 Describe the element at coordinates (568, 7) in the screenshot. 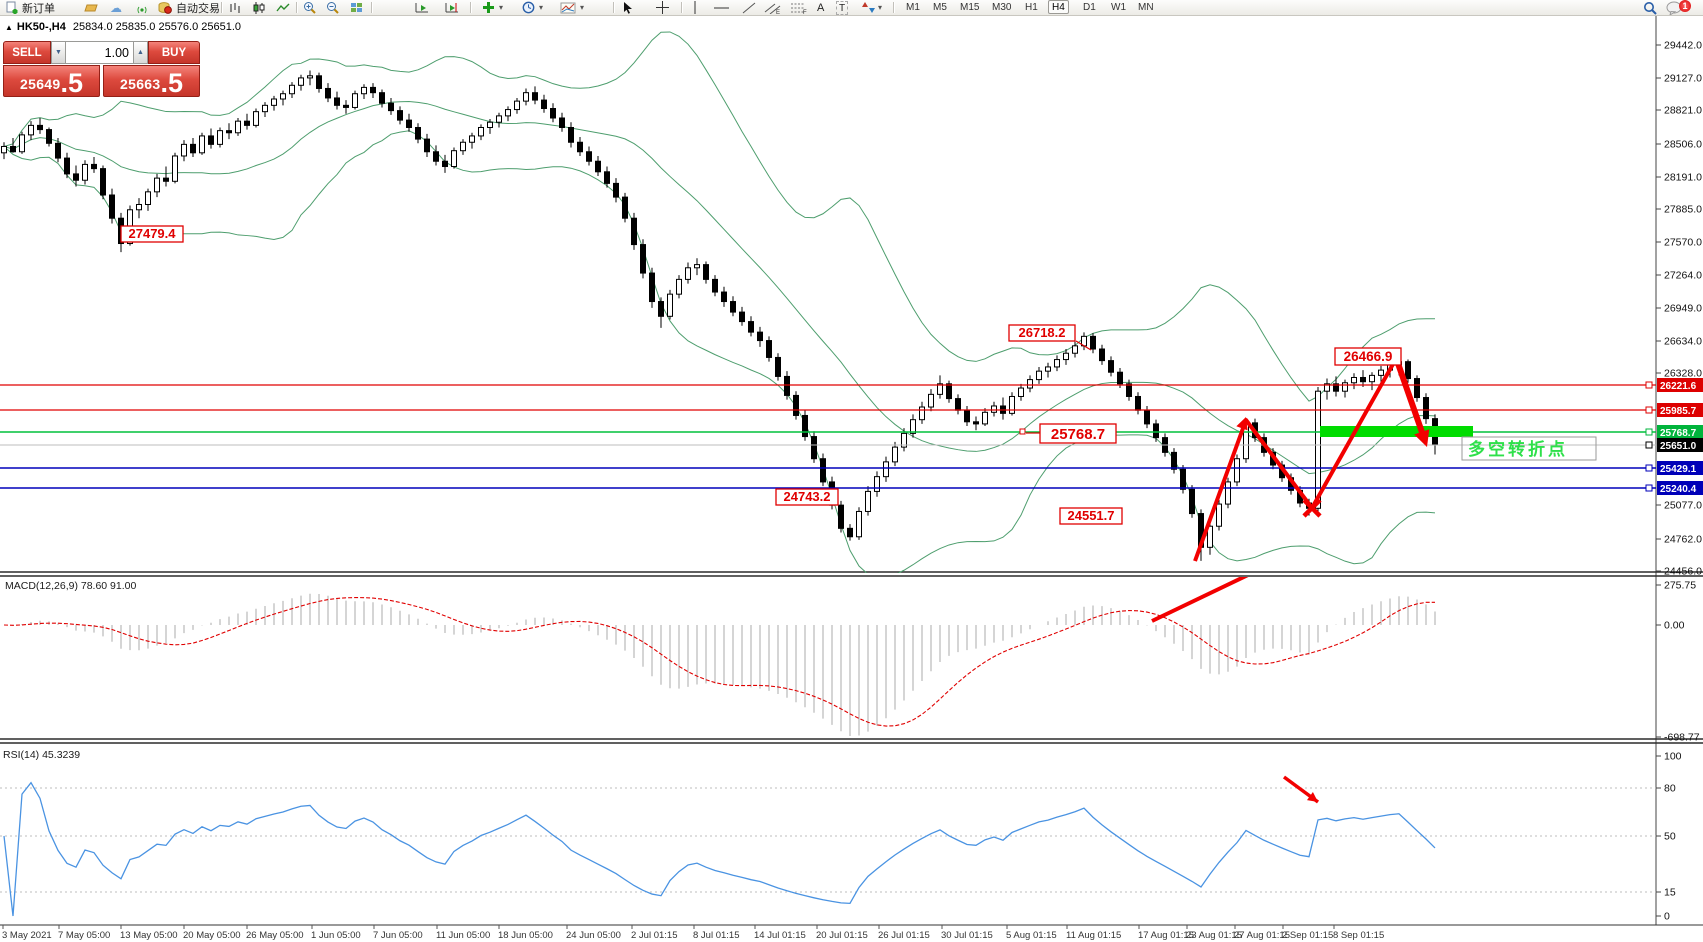

I see `templates-icon` at that location.